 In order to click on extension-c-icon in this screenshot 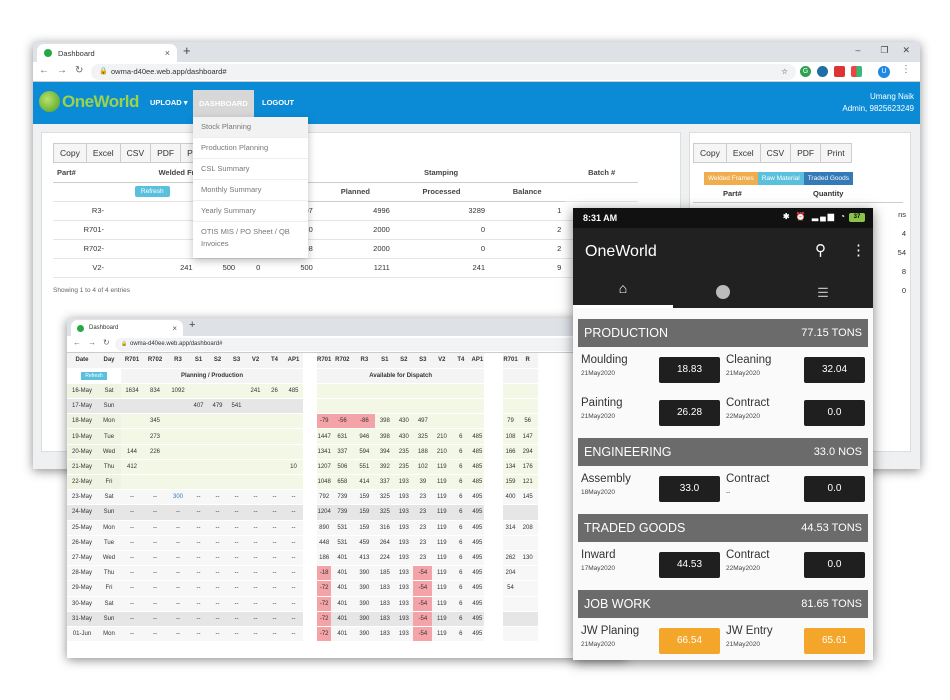, I will do `click(822, 71)`.